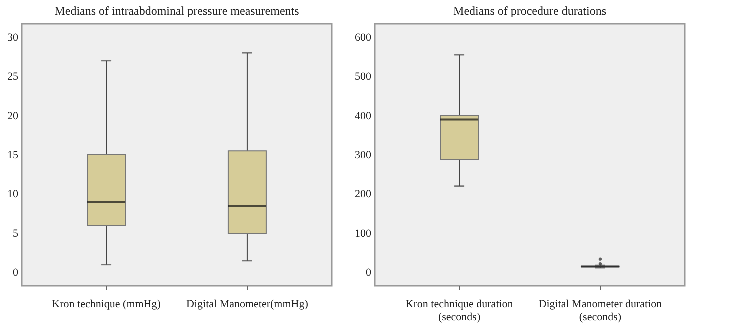 Image resolution: width=755 pixels, height=331 pixels. What do you see at coordinates (177, 11) in the screenshot?
I see `chart-title: Medians of intraabdominal pressure measurements` at bounding box center [177, 11].